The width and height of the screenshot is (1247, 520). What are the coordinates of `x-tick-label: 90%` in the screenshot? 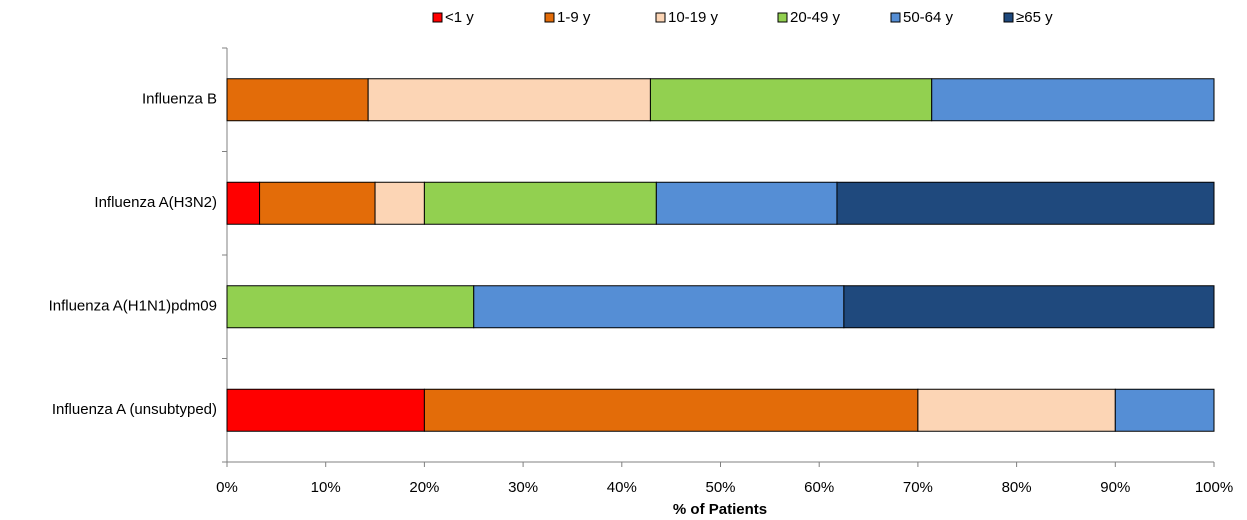 It's located at (1115, 487).